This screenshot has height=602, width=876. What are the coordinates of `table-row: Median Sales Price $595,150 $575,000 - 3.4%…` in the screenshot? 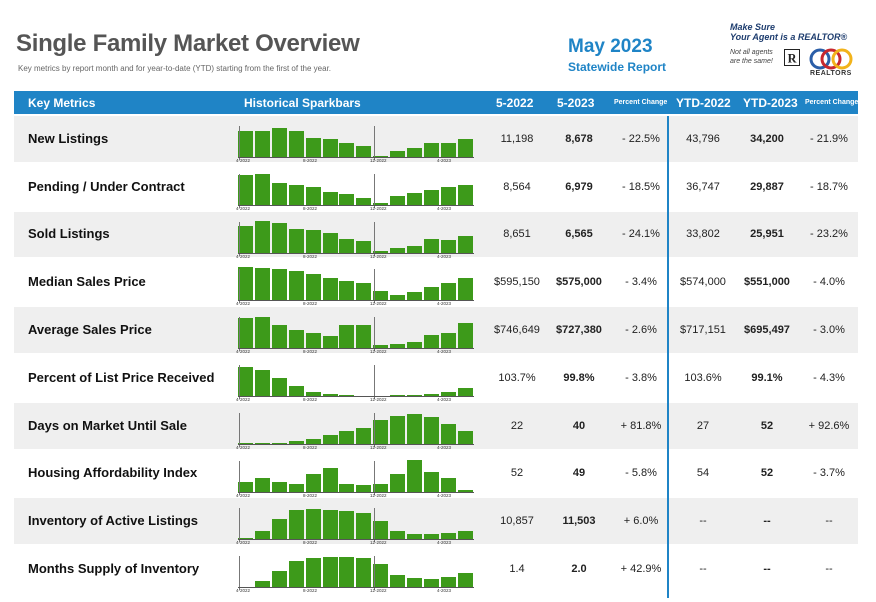 It's located at (436, 282).